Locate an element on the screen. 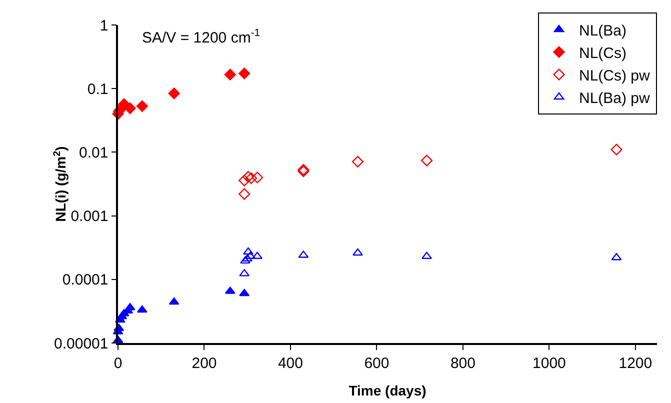 This screenshot has width=671, height=403. y-tick-label: 0.01 is located at coordinates (93, 153).